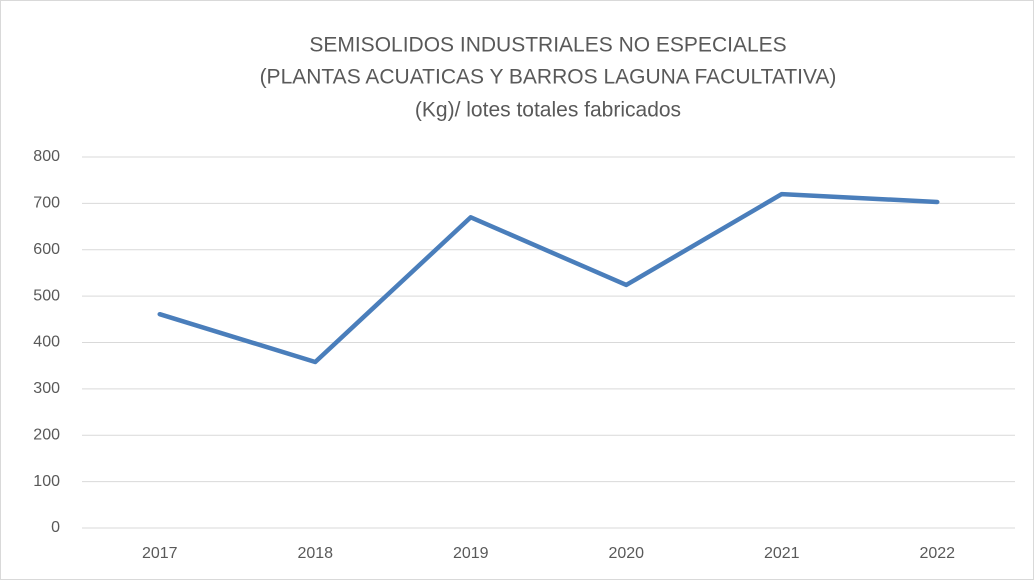  Describe the element at coordinates (315, 553) in the screenshot. I see `x-tick-label: 2018` at that location.